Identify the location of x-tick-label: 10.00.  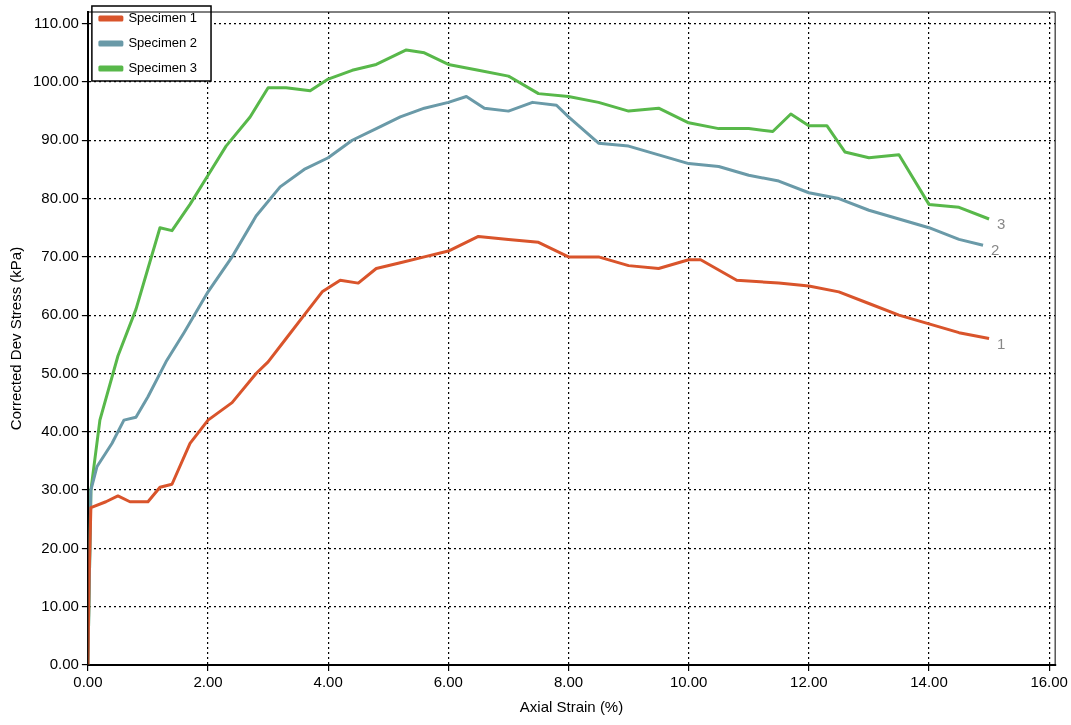
(688, 682).